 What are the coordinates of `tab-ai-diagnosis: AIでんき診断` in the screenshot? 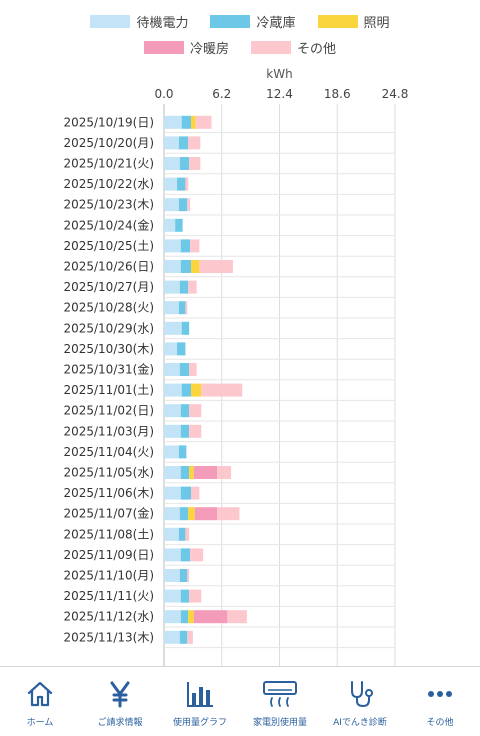 It's located at (360, 701).